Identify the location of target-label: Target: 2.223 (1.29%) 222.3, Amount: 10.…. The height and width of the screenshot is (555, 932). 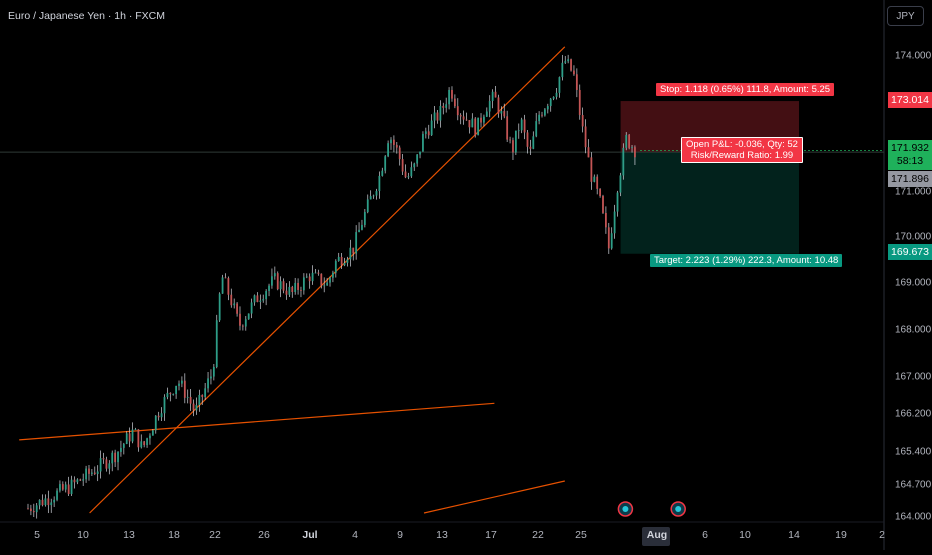
(746, 260).